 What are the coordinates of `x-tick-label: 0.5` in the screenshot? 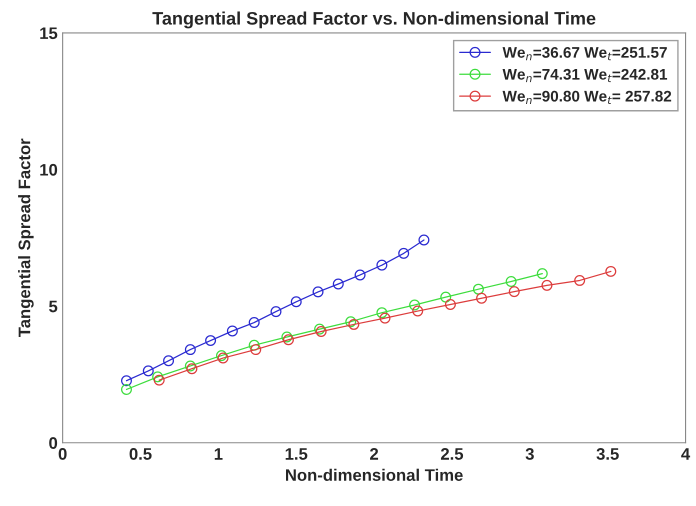 It's located at (141, 454).